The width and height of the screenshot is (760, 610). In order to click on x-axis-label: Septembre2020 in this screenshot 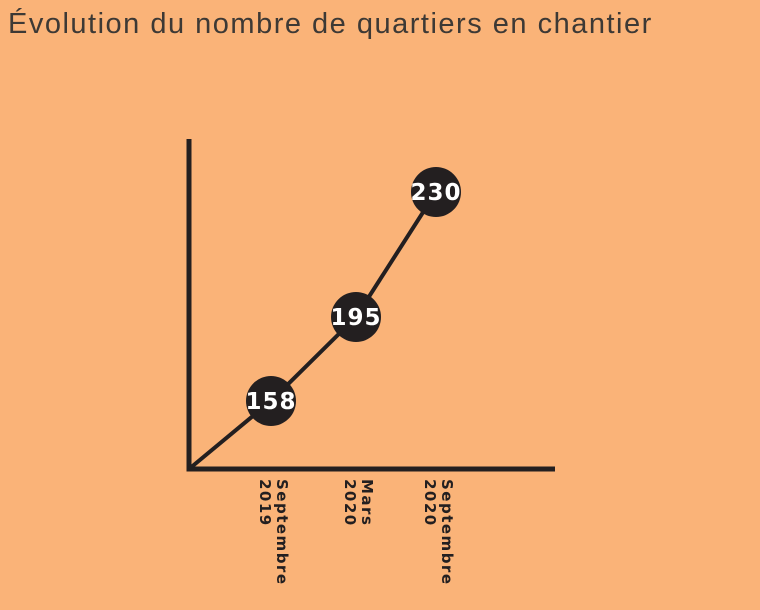, I will do `click(438, 532)`.